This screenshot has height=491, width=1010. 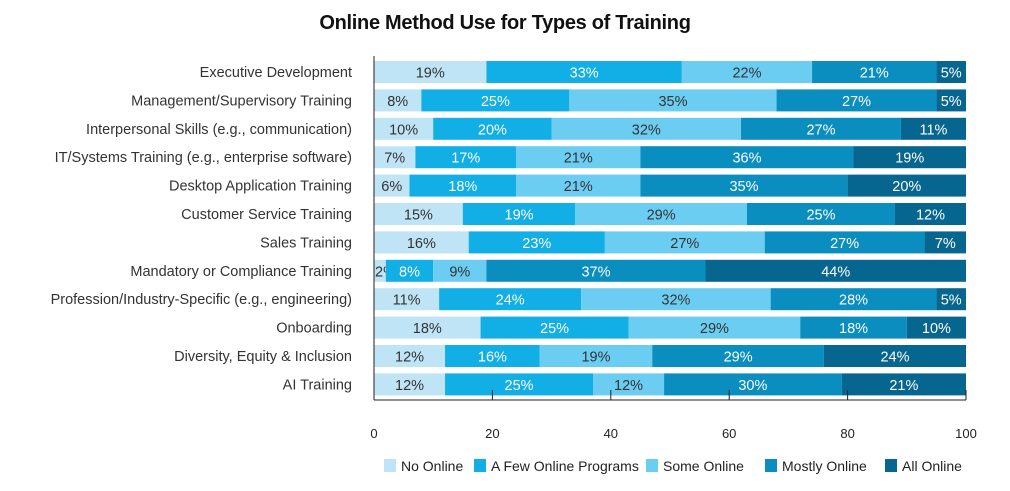 What do you see at coordinates (276, 73) in the screenshot?
I see `category-label: Executive Development` at bounding box center [276, 73].